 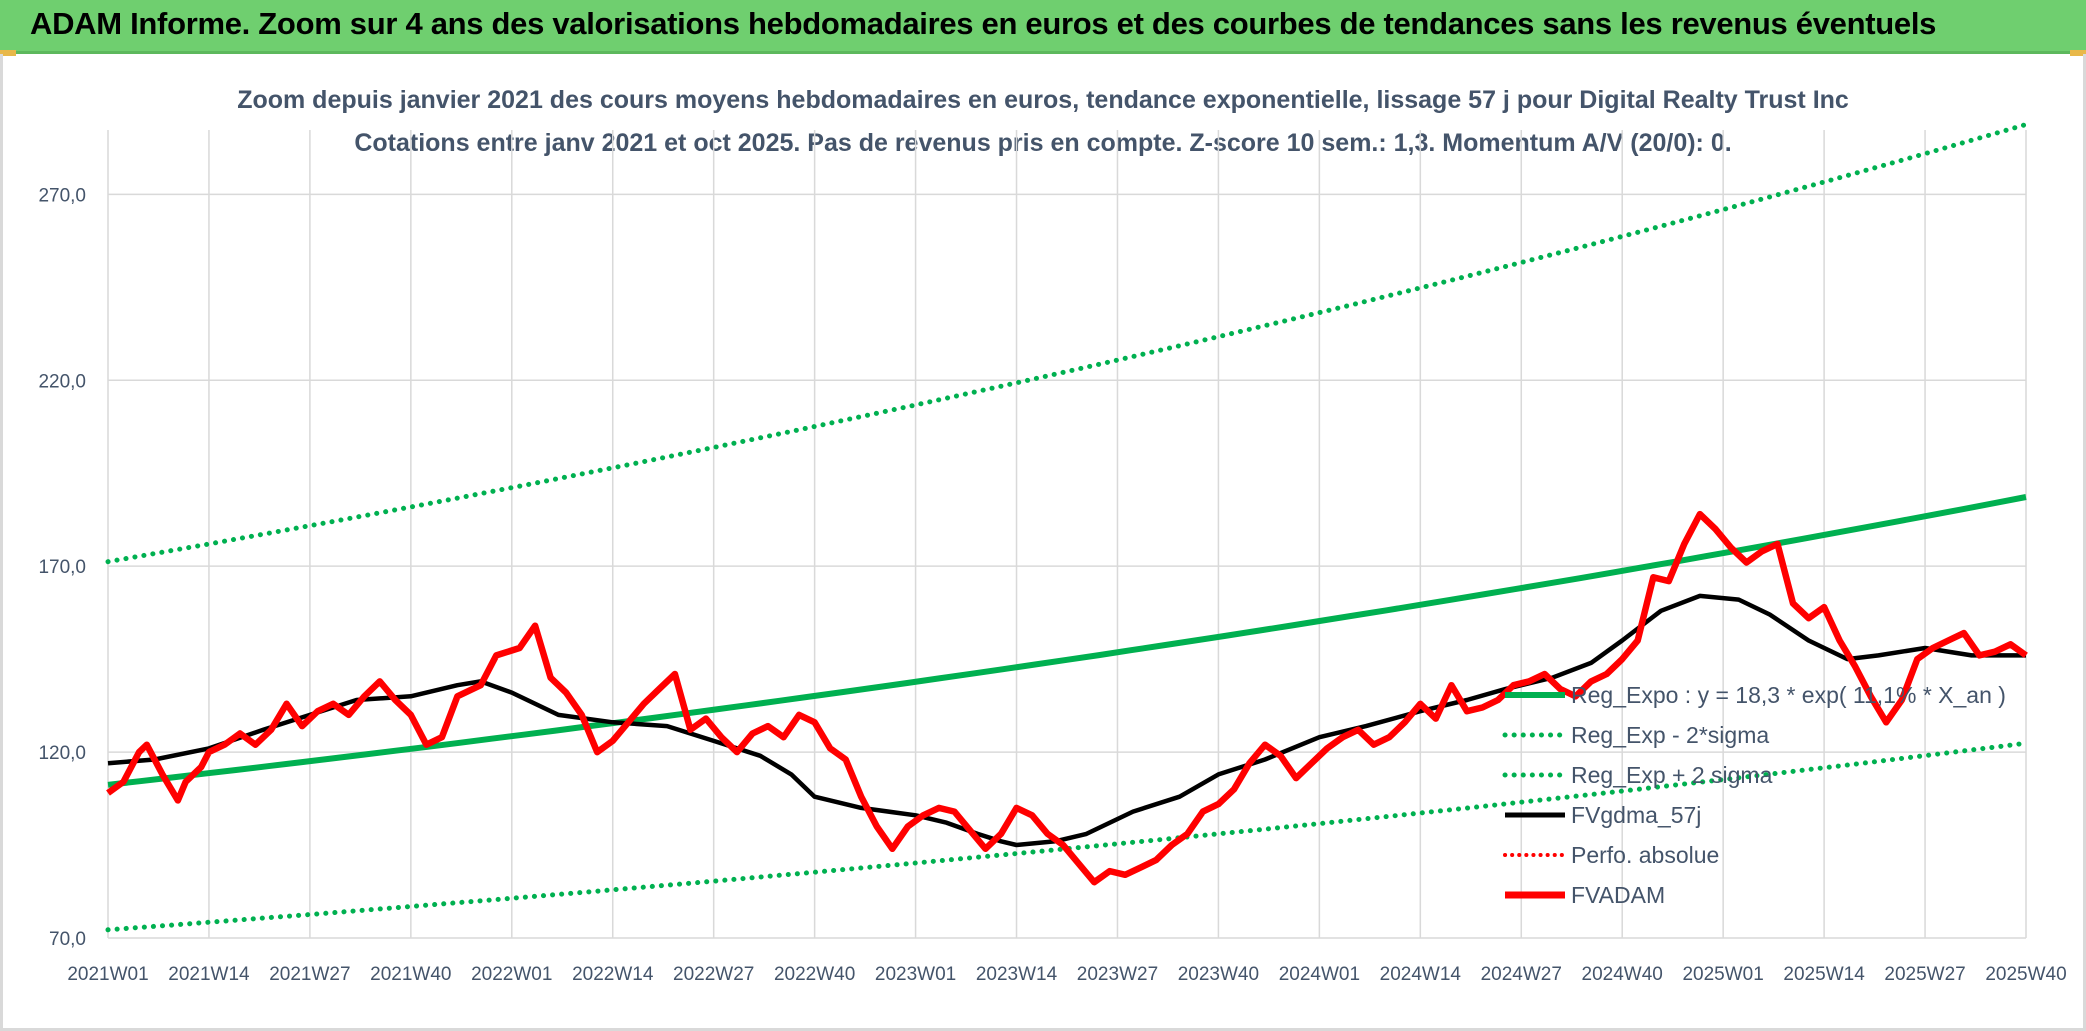 I want to click on y-axis: 70,0 120,0 170,0 220,0 270,0, so click(x=62, y=567).